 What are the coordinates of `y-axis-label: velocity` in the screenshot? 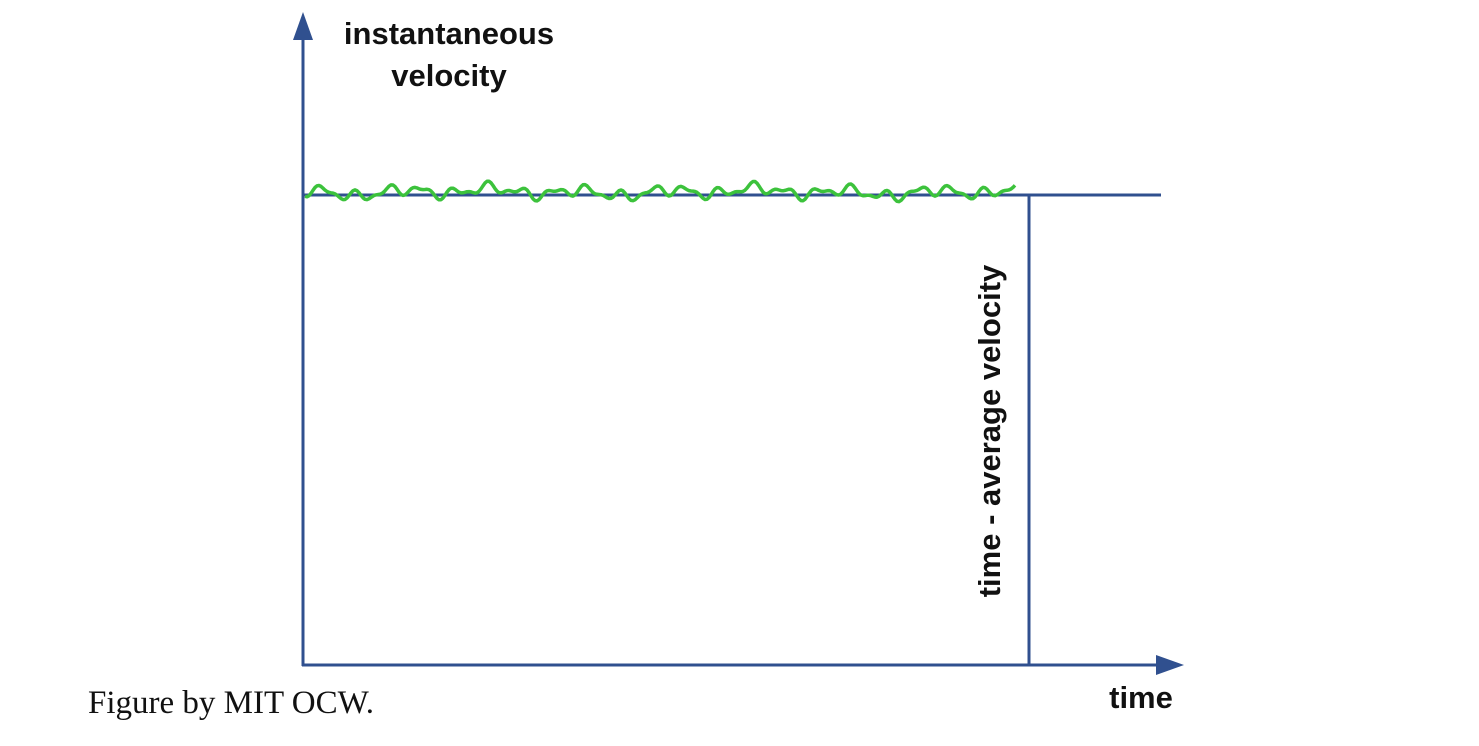 It's located at (449, 75).